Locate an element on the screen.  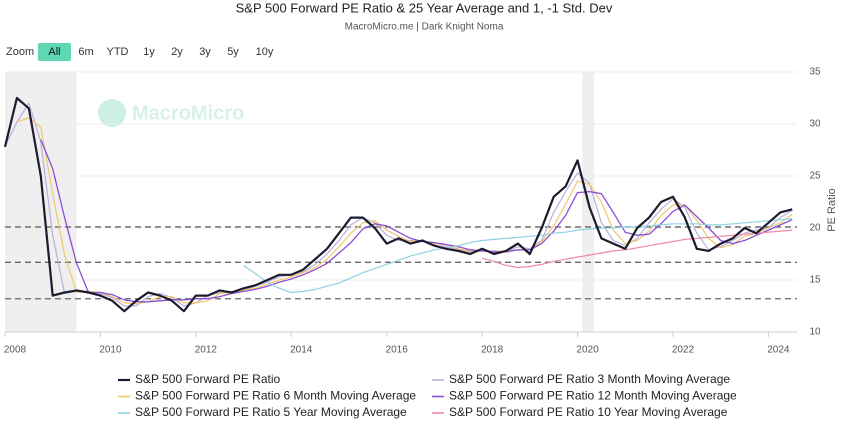
y-axis-label: PE Ratio is located at coordinates (832, 209).